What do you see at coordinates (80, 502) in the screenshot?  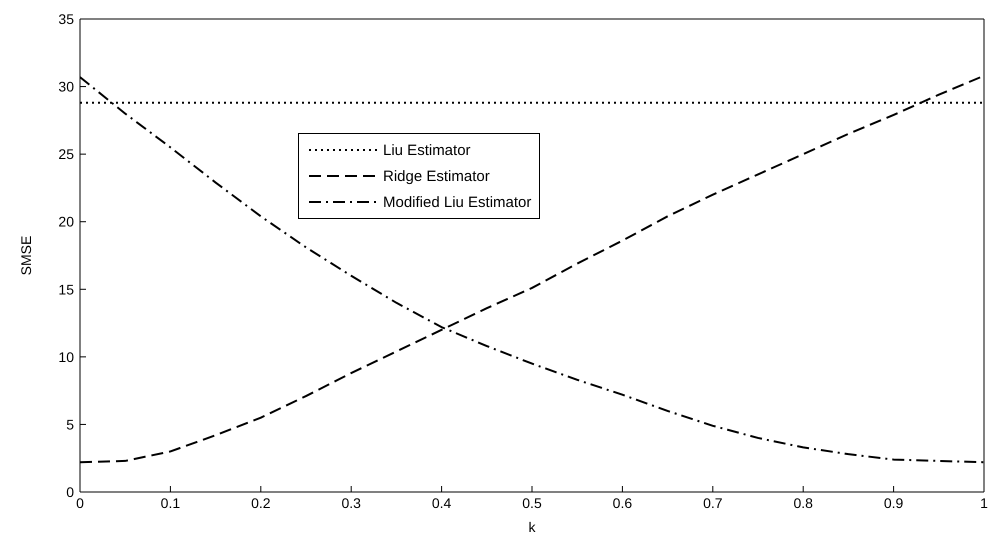 I see `x-tick-label: 0` at bounding box center [80, 502].